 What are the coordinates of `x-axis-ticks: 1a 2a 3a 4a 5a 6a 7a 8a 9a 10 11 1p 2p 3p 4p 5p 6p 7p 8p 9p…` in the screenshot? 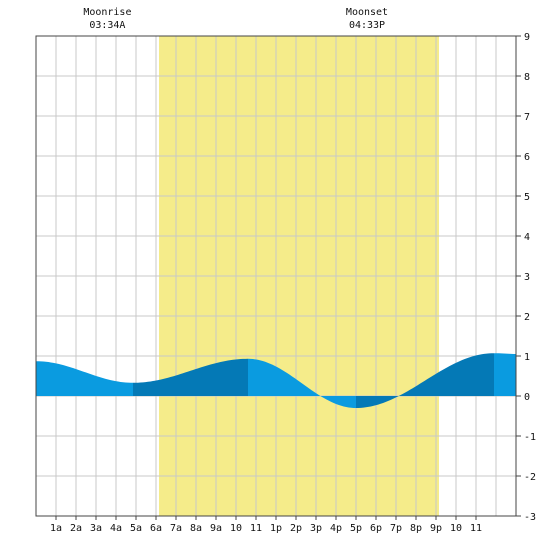 It's located at (266, 525).